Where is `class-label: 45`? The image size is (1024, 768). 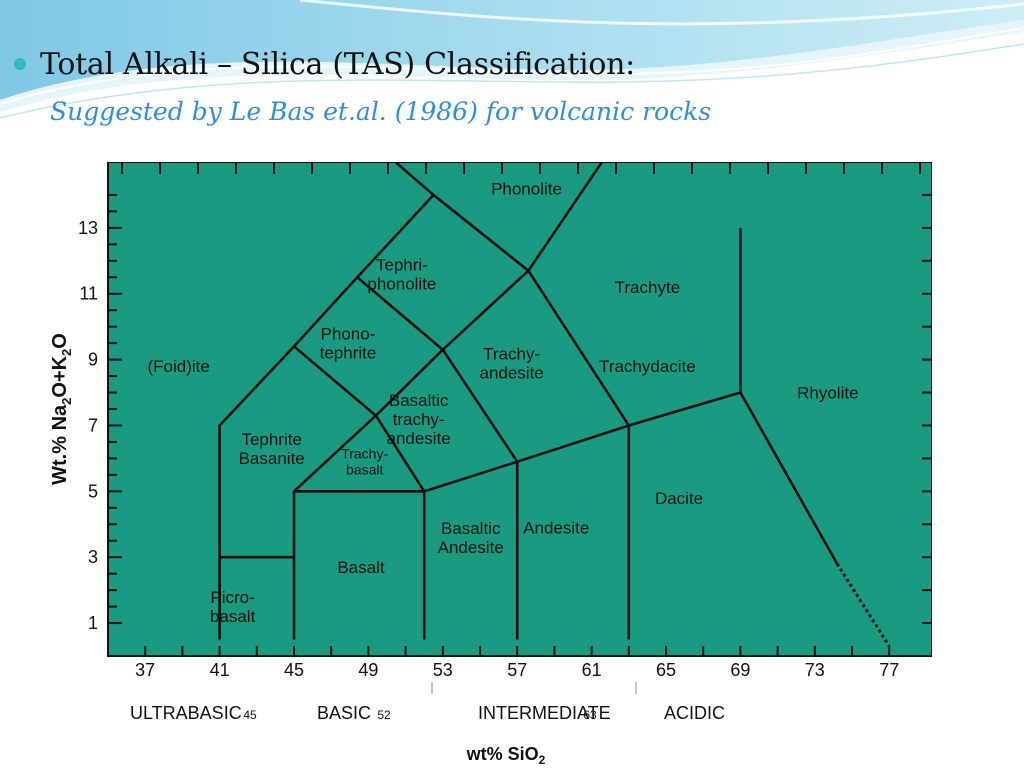
class-label: 45 is located at coordinates (250, 715).